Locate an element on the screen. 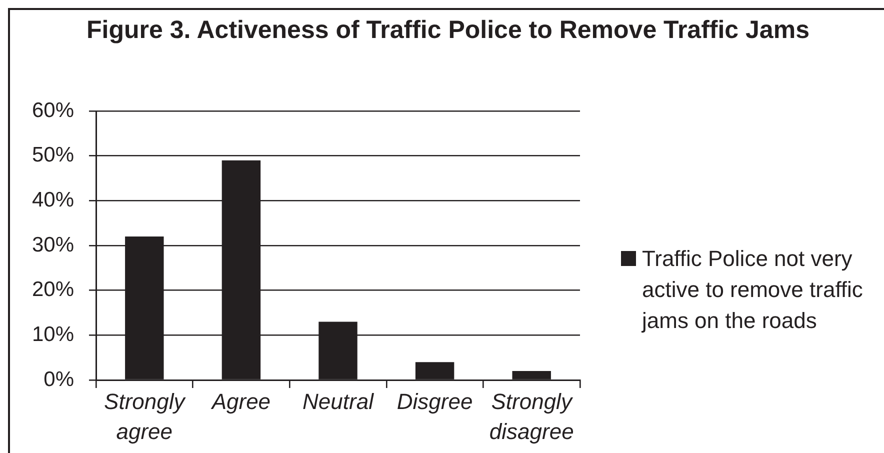 This screenshot has width=884, height=453. y-tick-label: 10% is located at coordinates (53, 334).